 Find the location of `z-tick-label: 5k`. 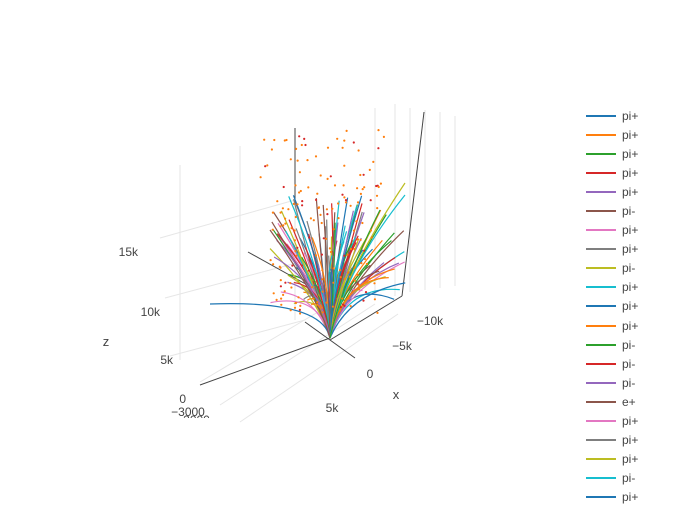

z-tick-label: 5k is located at coordinates (167, 360).